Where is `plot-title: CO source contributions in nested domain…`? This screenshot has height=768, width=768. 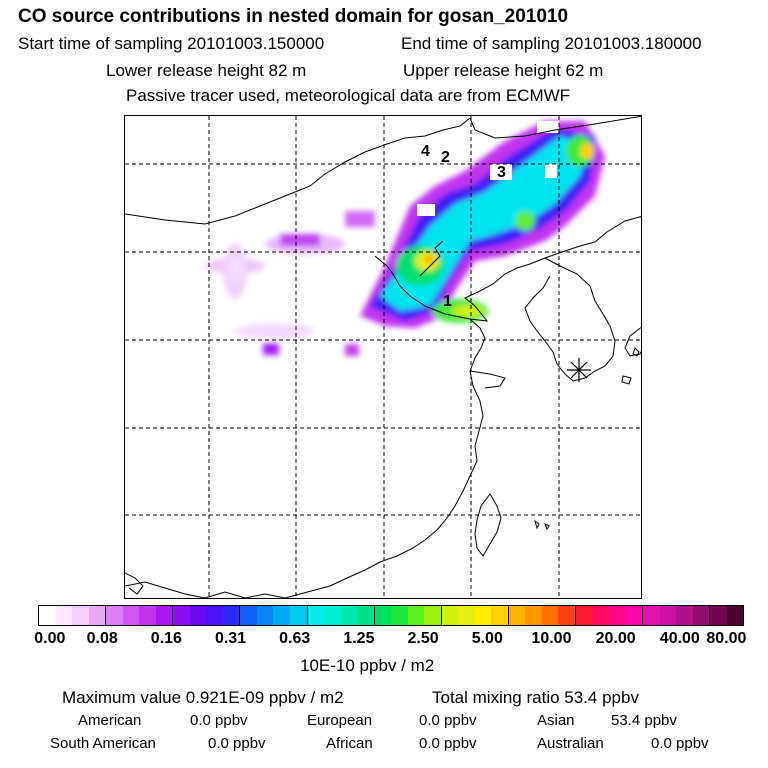
plot-title: CO source contributions in nested domain… is located at coordinates (293, 16).